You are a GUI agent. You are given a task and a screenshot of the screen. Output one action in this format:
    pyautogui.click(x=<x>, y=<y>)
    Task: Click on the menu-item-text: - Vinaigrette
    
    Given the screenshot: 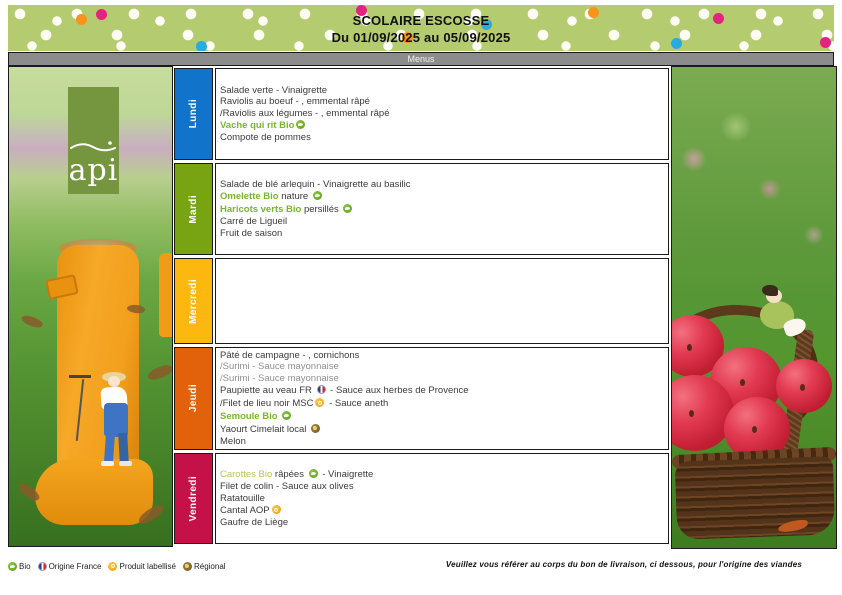 What is the action you would take?
    pyautogui.click(x=346, y=475)
    